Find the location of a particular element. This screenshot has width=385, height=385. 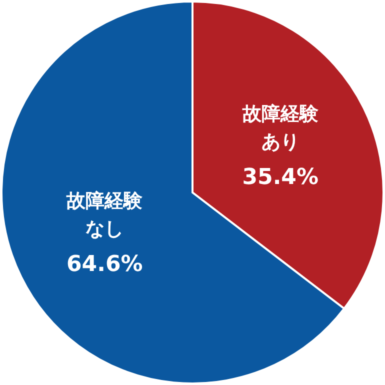

slice-label: 故障経験なし is located at coordinates (105, 215).